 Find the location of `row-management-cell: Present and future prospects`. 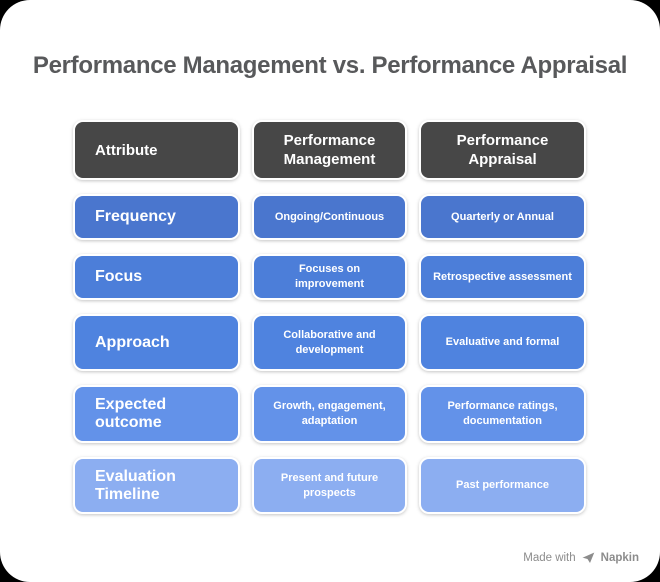

row-management-cell: Present and future prospects is located at coordinates (329, 485).